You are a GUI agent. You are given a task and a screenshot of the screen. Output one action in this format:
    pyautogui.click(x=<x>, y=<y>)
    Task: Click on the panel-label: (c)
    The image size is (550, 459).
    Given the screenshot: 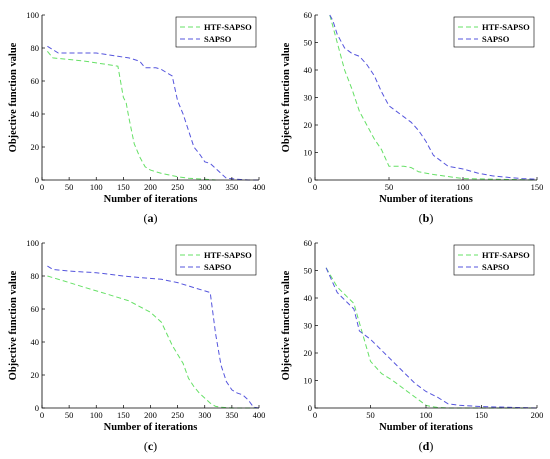 What is the action you would take?
    pyautogui.click(x=150, y=446)
    